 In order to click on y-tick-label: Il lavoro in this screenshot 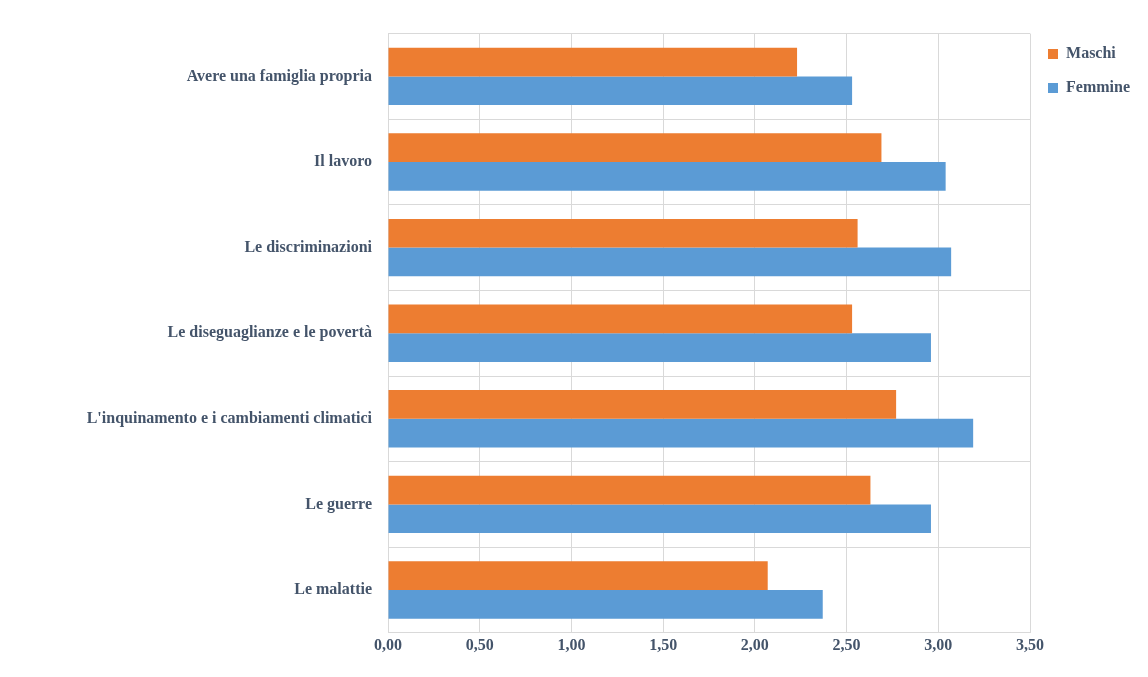, I will do `click(343, 161)`.